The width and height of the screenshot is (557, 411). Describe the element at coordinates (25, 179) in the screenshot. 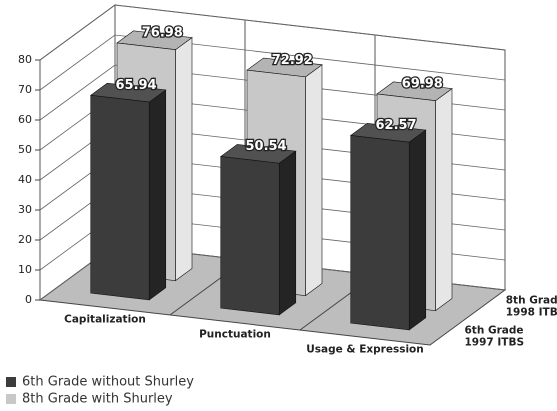

I see `y-tick-label: 40` at that location.